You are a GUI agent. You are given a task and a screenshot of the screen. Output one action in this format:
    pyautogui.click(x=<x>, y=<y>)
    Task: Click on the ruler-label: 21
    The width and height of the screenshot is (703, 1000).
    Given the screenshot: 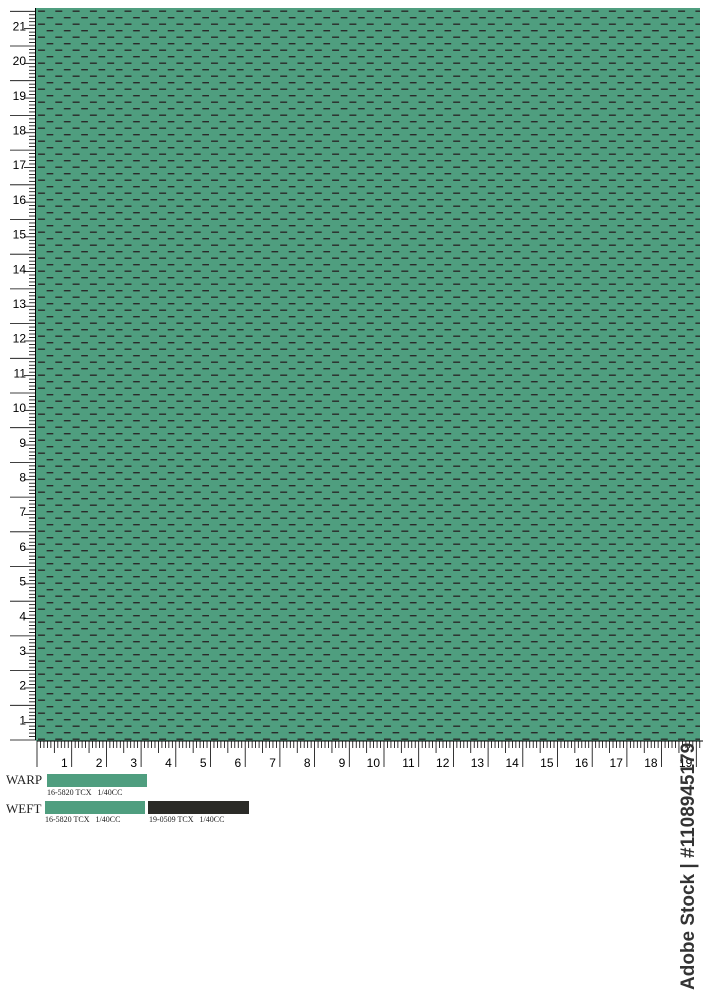 What is the action you would take?
    pyautogui.click(x=20, y=26)
    